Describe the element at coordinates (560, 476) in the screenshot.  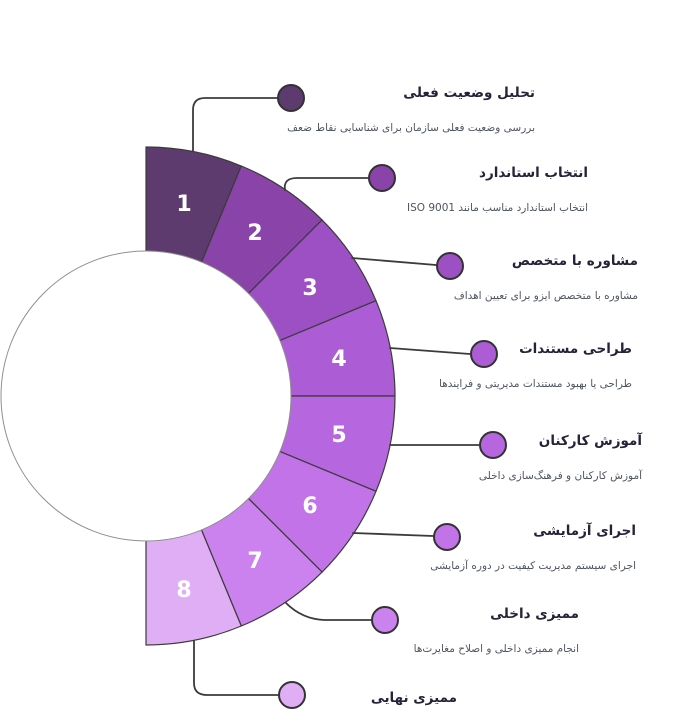
I see `step-5-description: آموزش کارکنان و فرهنگ‌سازی داخلی` at that location.